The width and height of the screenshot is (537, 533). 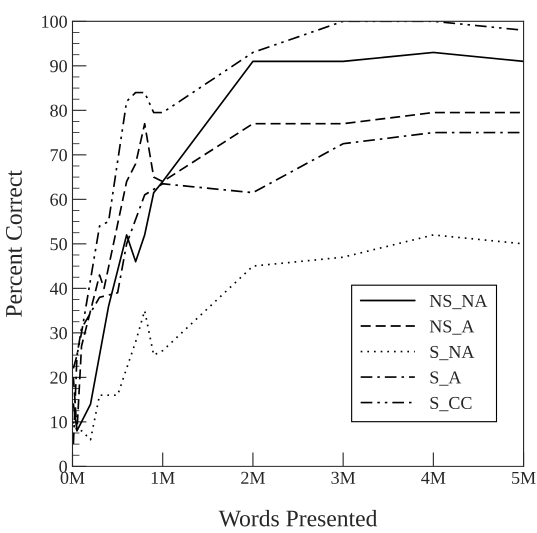 What do you see at coordinates (446, 378) in the screenshot?
I see `legend-label: S_A` at bounding box center [446, 378].